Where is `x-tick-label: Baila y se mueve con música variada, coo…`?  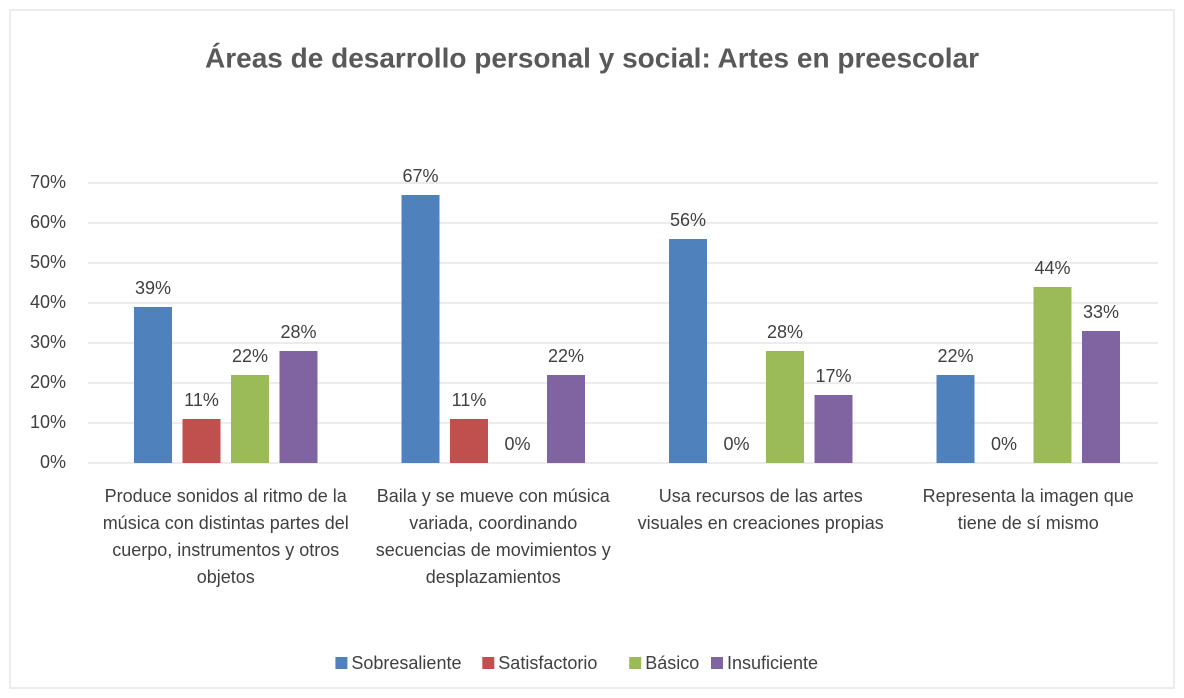
x-tick-label: Baila y se mueve con música variada, coo… is located at coordinates (493, 536).